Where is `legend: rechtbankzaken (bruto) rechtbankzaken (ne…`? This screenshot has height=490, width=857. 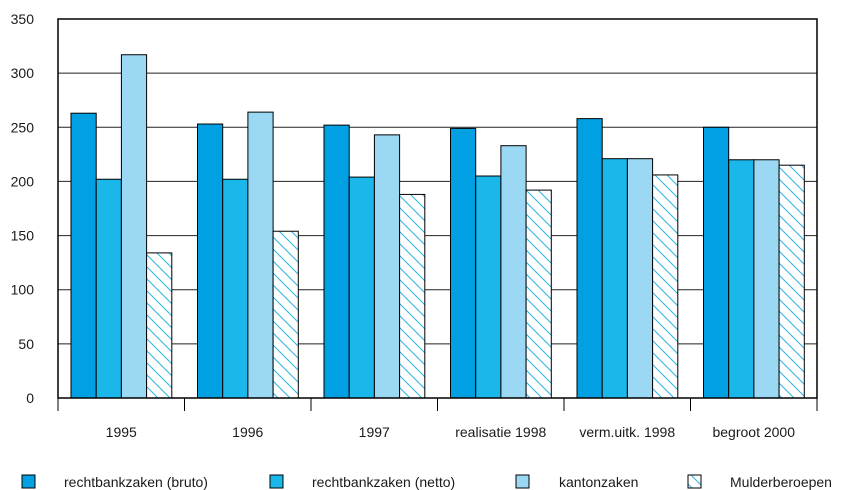
legend: rechtbankzaken (bruto) rechtbankzaken (ne… is located at coordinates (426, 482).